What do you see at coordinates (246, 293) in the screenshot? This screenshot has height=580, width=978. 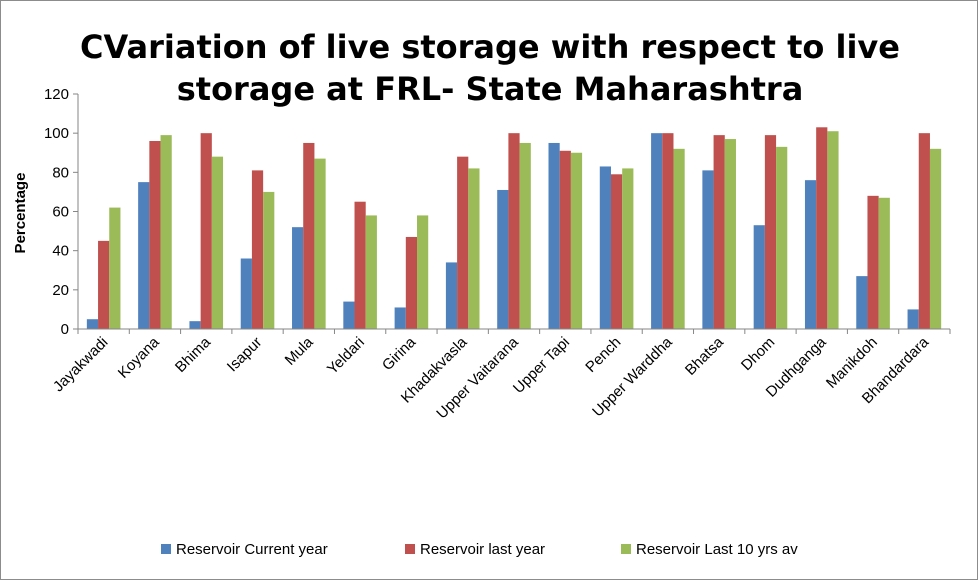 I see `bar-1-isapur` at bounding box center [246, 293].